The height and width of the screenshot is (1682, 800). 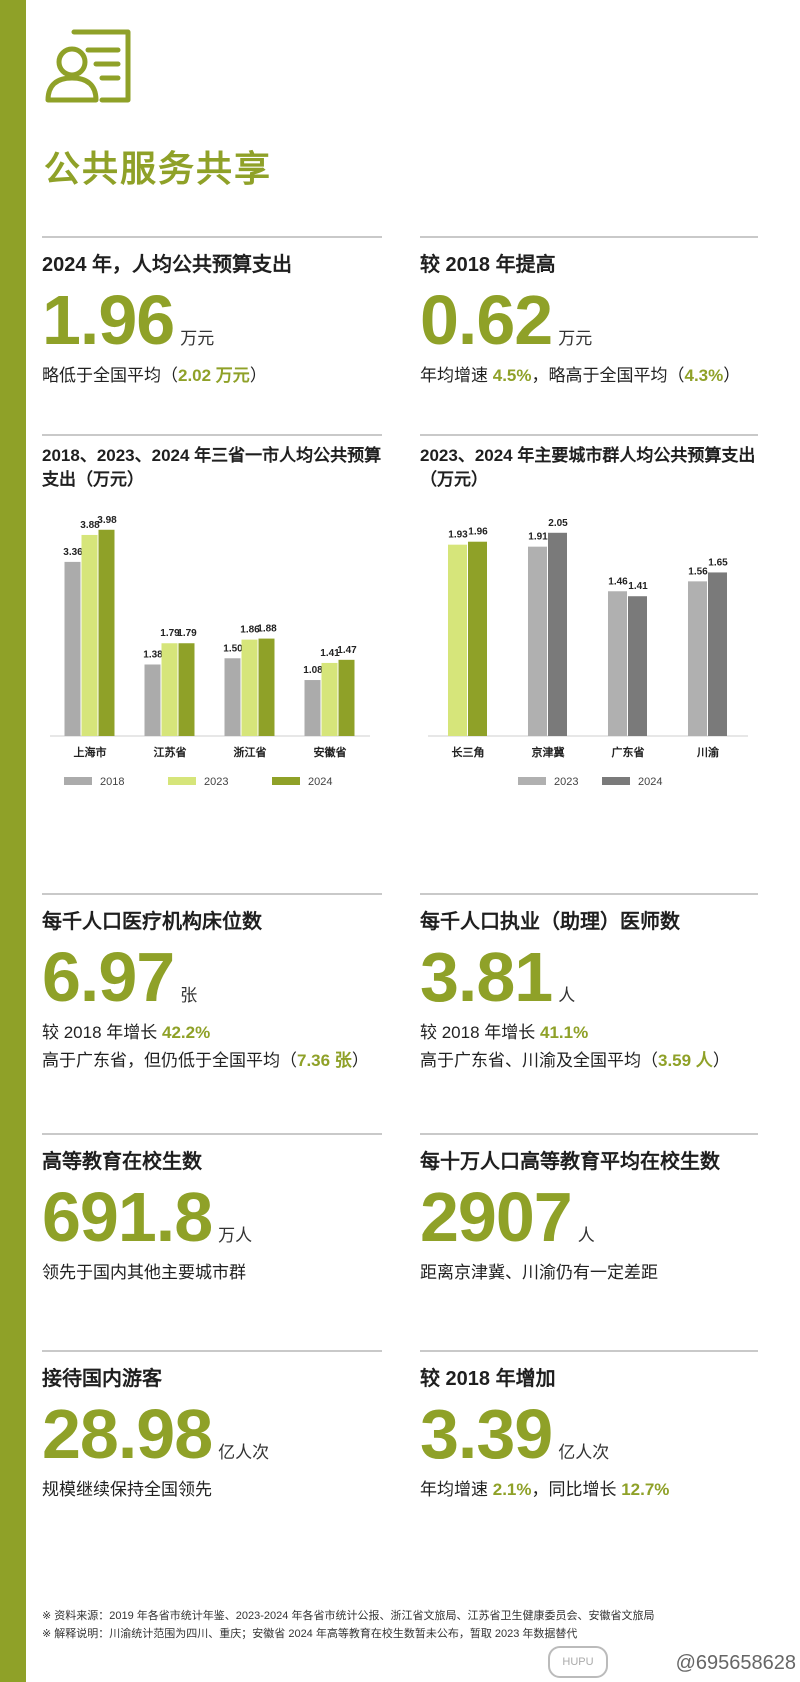 I want to click on category-label: 长三角, so click(x=468, y=752).